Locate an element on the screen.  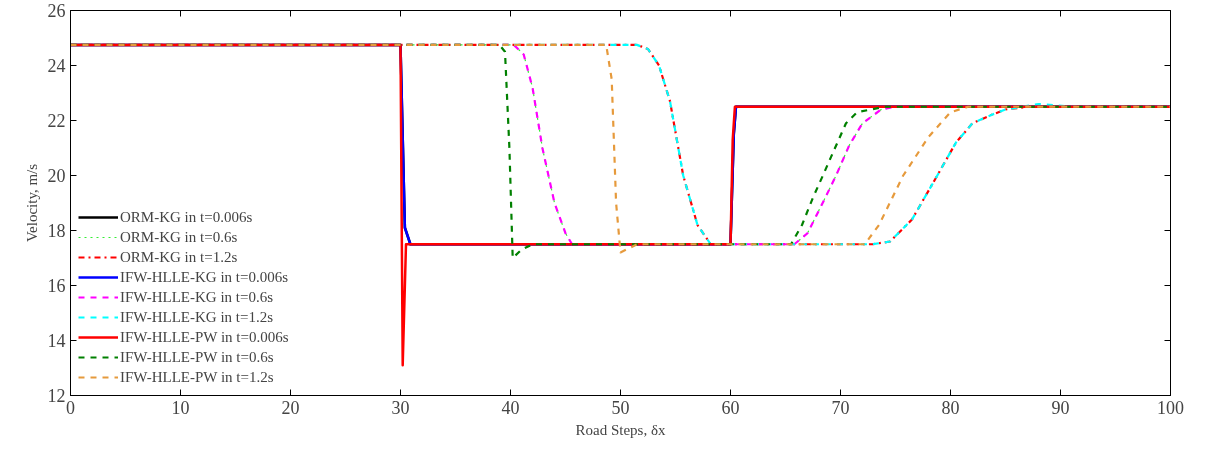
y-tick-label: 20 is located at coordinates (56, 176).